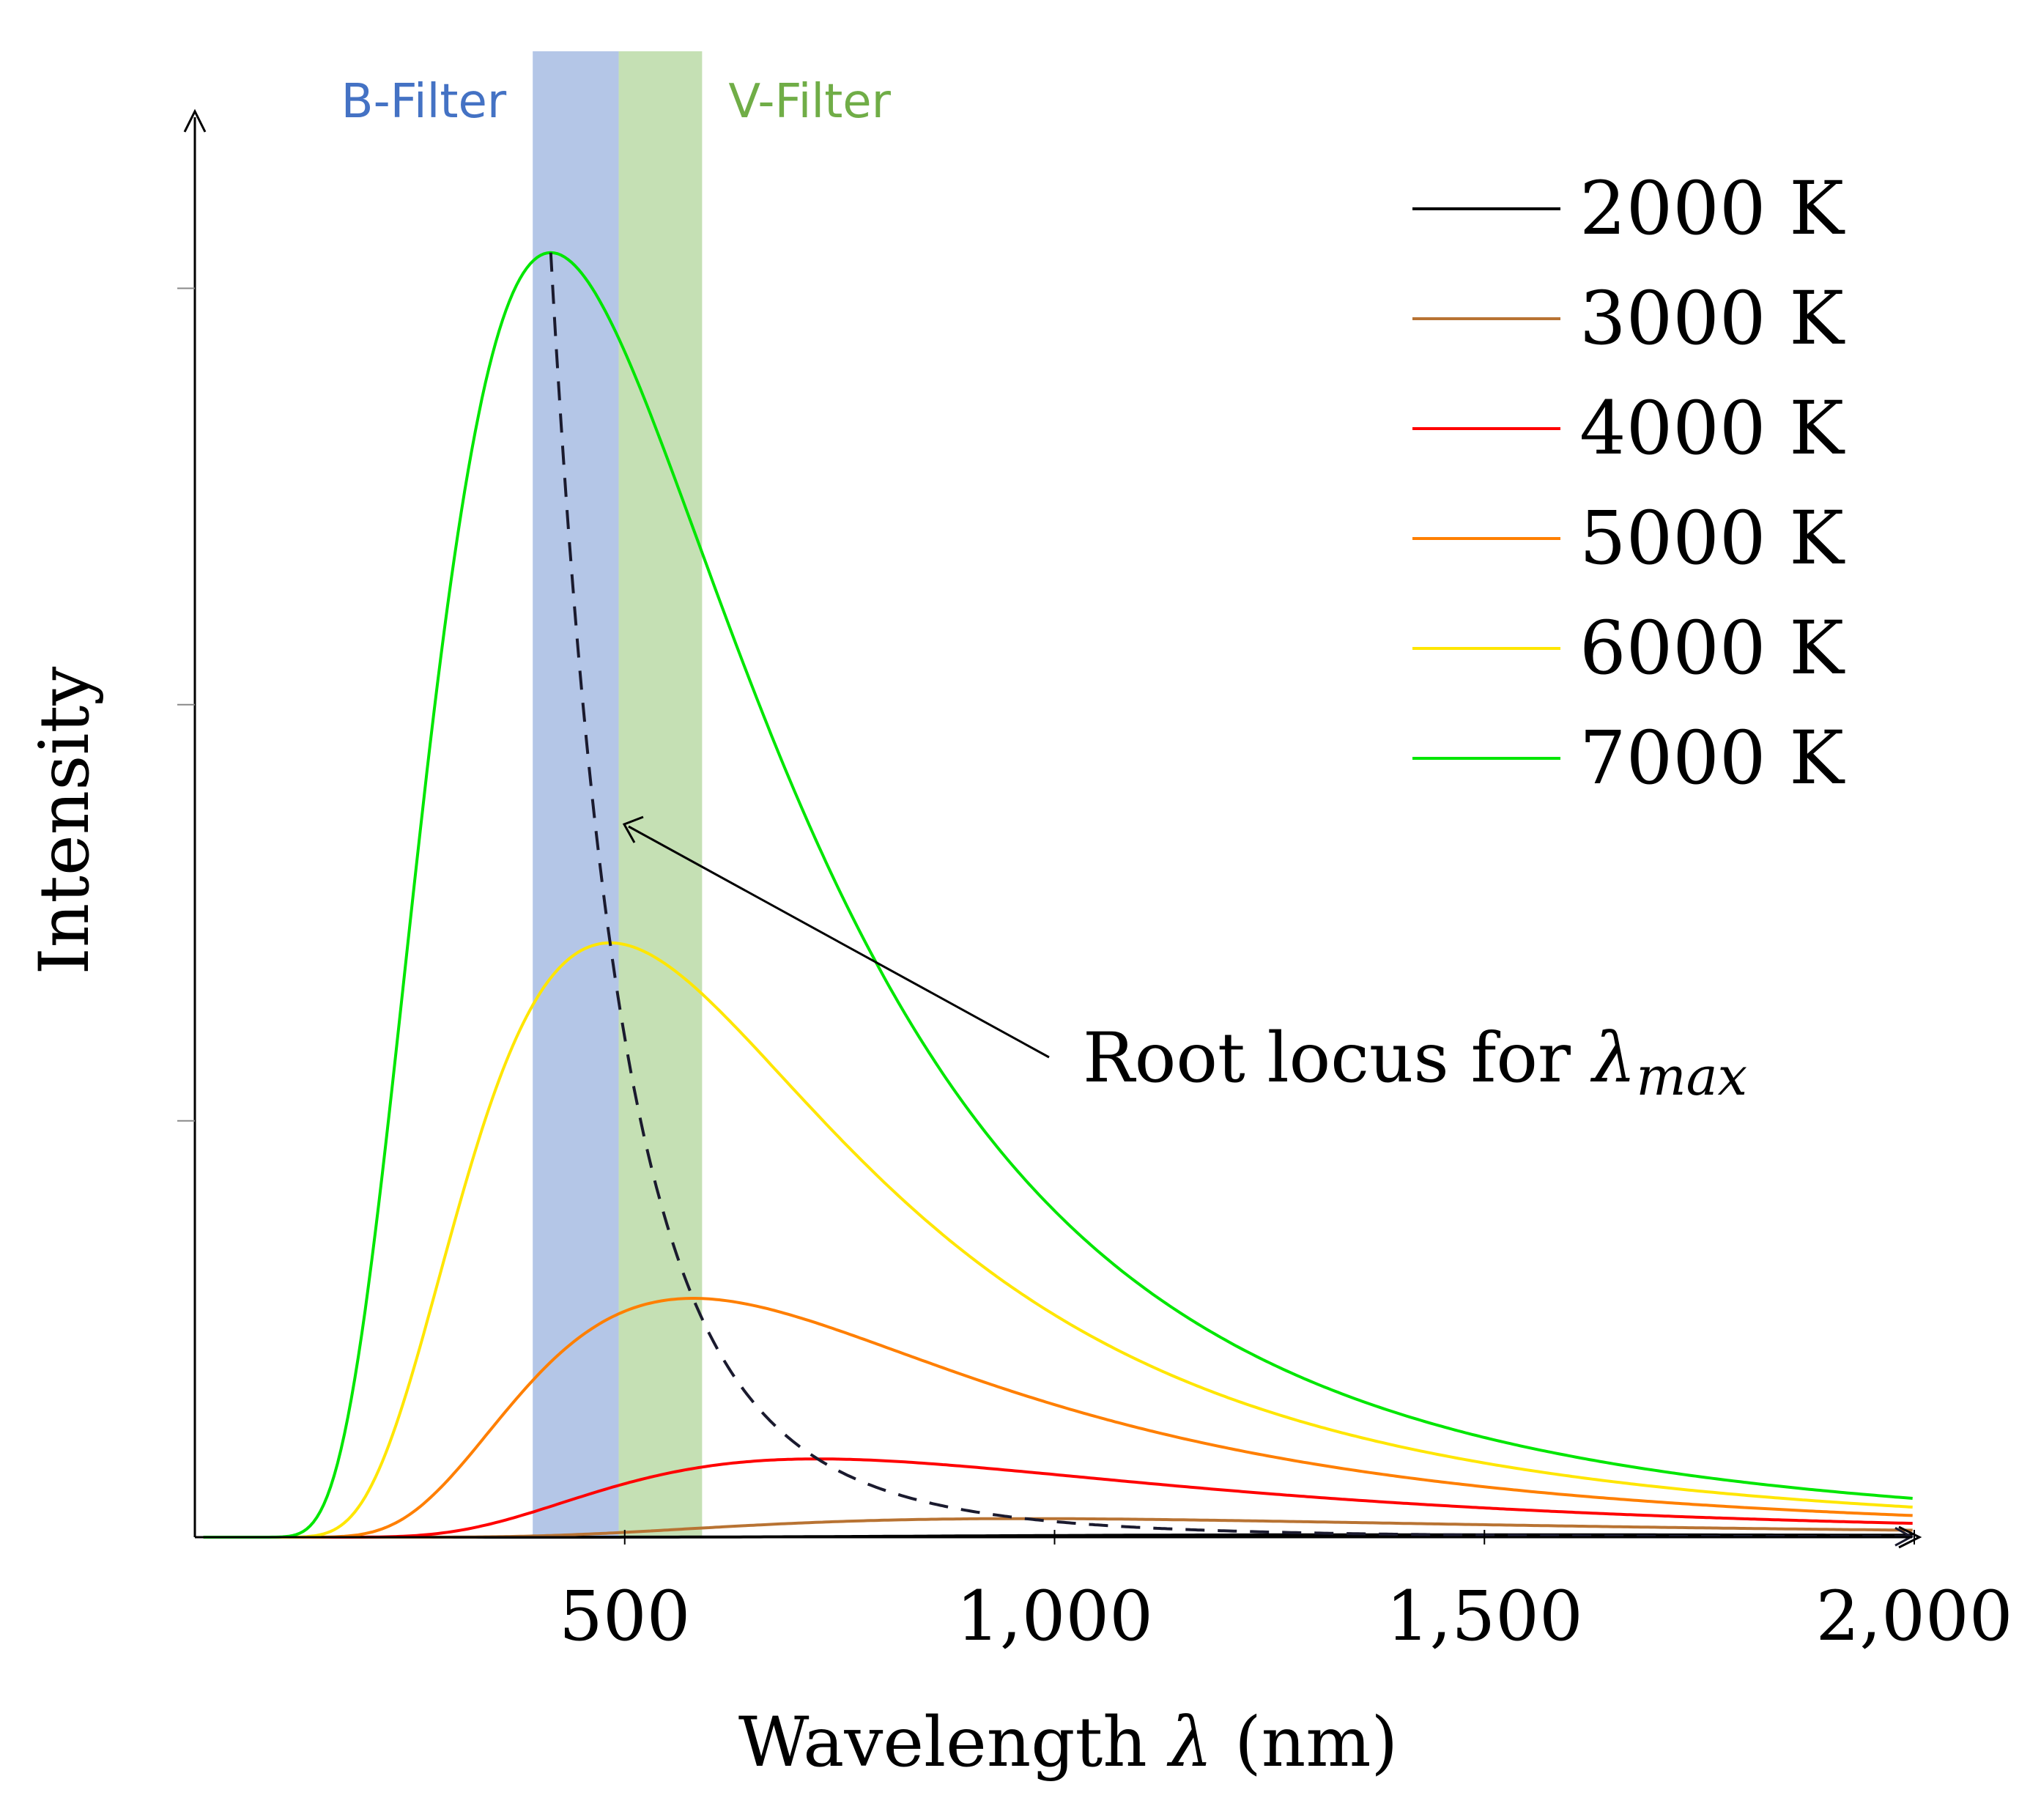 The height and width of the screenshot is (1820, 2041). I want to click on filter-band-label-v-filter: V-Filter, so click(809, 102).